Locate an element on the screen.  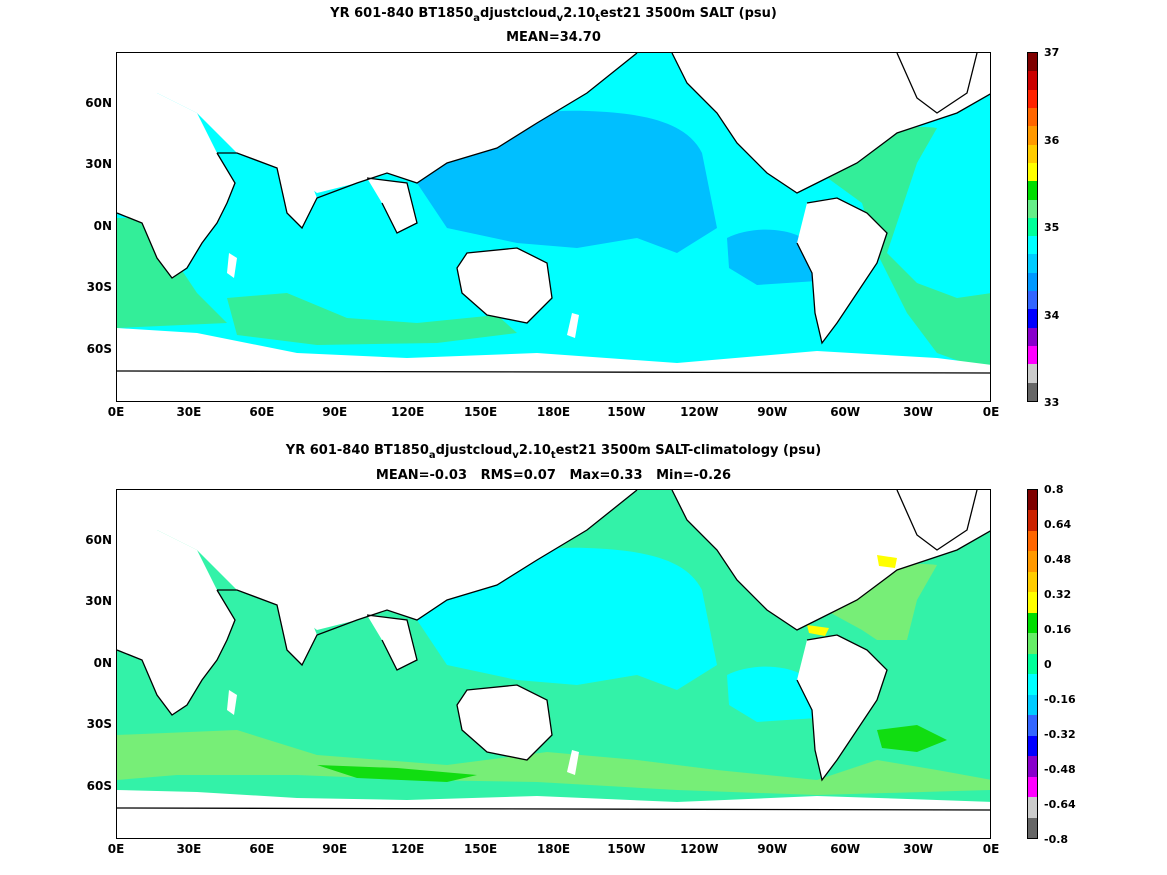
bottom-xtick-label: 60E is located at coordinates (262, 849).